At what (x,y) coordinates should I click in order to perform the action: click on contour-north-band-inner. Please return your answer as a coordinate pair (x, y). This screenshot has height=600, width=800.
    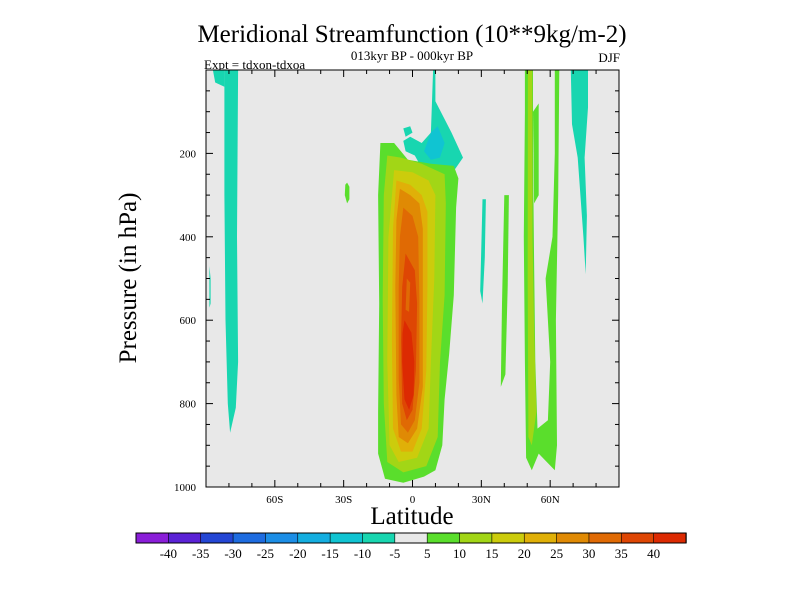
    Looking at the image, I should click on (532, 258).